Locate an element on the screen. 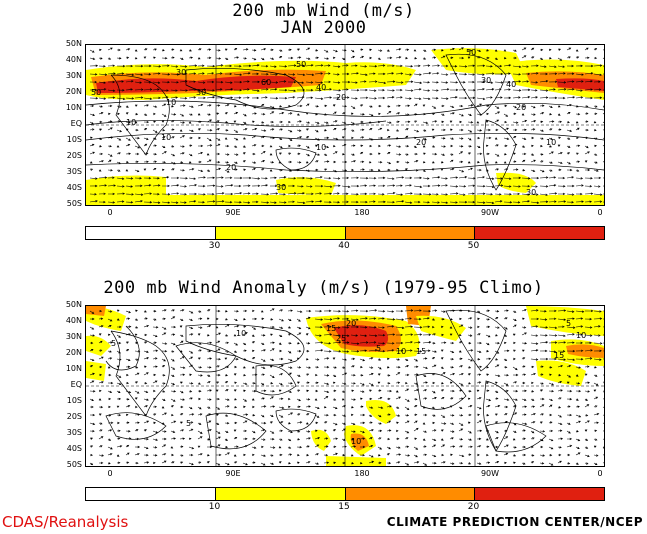  lat-label: 10S is located at coordinates (74, 400).